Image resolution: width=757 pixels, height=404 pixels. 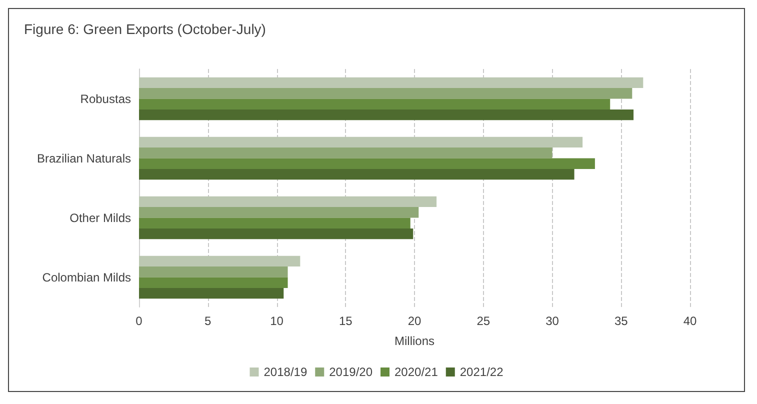 I want to click on y-tick-label: Robustas, so click(x=105, y=99).